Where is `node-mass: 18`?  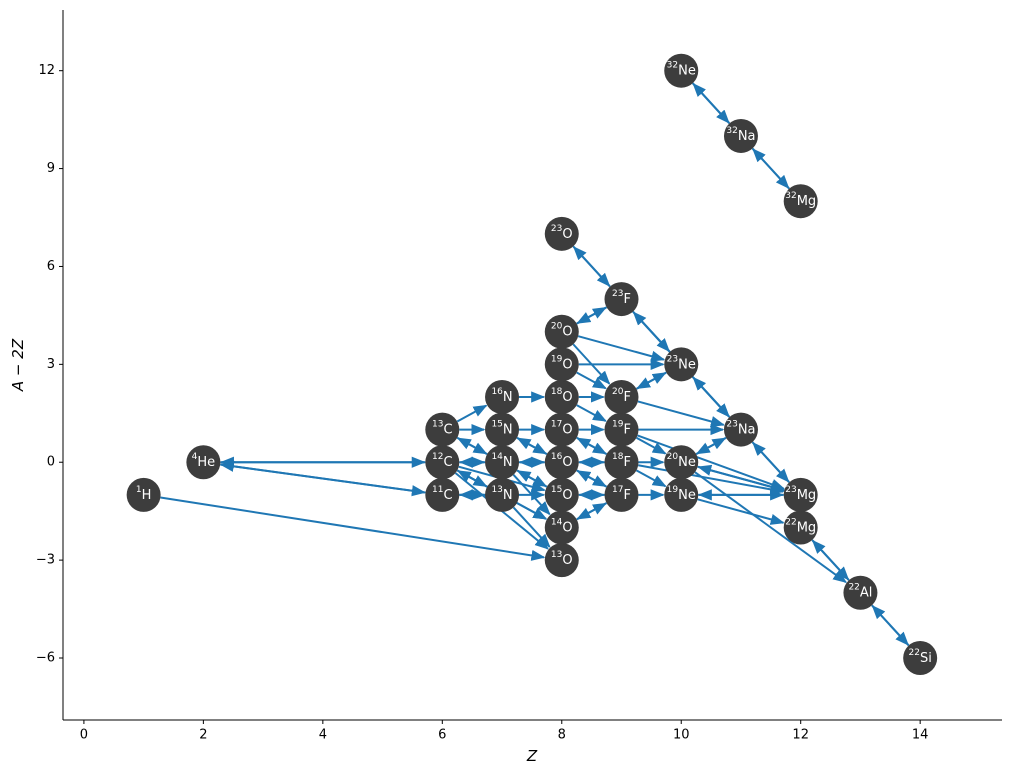 node-mass: 18 is located at coordinates (557, 392).